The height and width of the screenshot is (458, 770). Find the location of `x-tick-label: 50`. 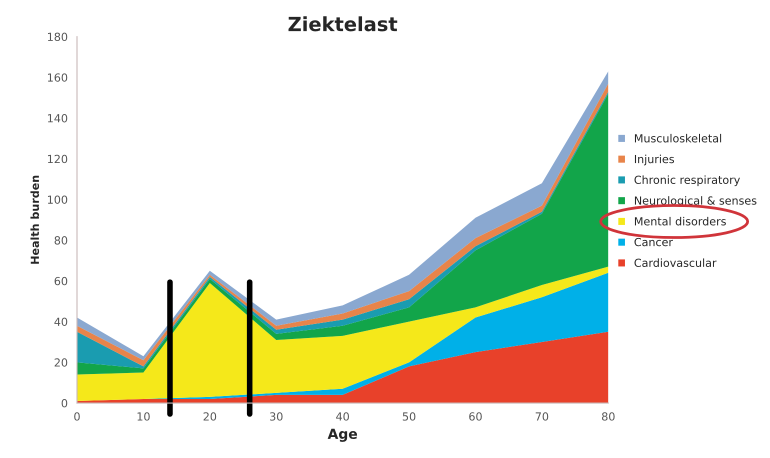

x-tick-label: 50 is located at coordinates (409, 416).